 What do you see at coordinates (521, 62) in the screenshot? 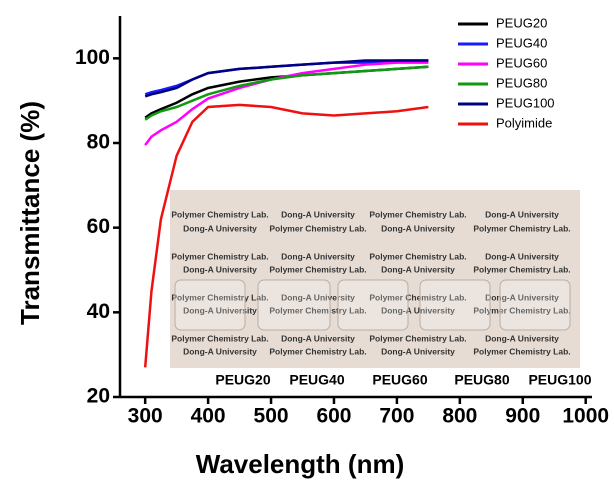
I see `legend-label: PEUG60` at bounding box center [521, 62].